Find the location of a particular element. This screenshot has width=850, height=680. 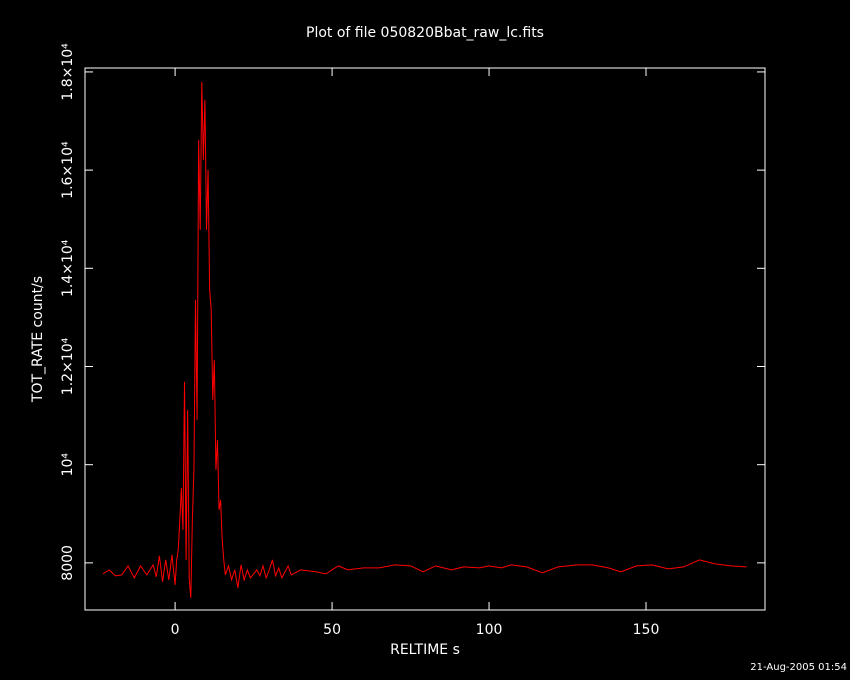

y-axis-label: TOT_RATE count/s is located at coordinates (38, 339).